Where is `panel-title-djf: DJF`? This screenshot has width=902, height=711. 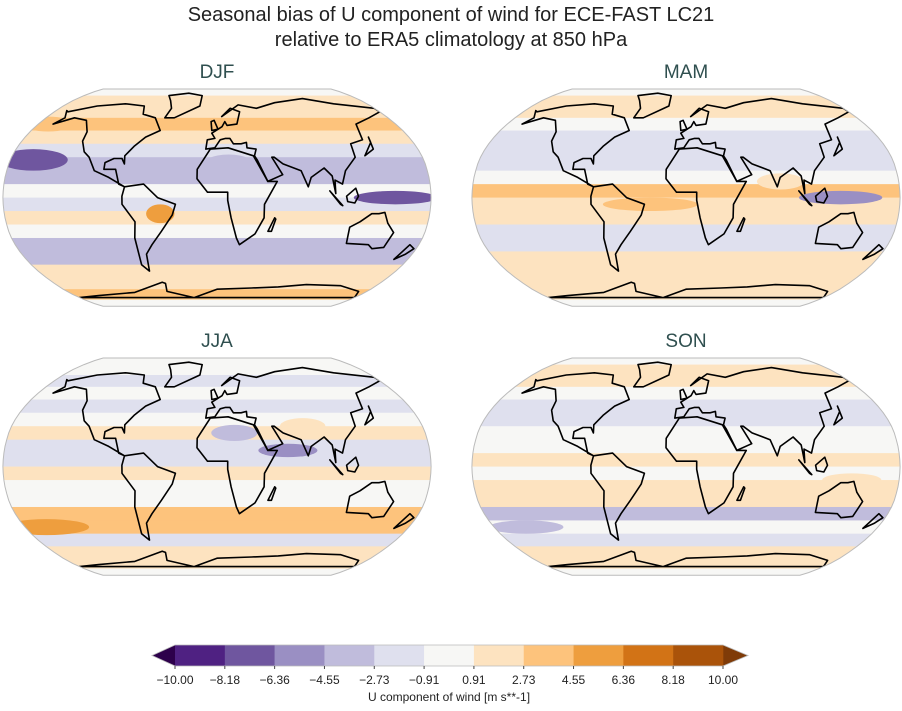 panel-title-djf: DJF is located at coordinates (217, 72).